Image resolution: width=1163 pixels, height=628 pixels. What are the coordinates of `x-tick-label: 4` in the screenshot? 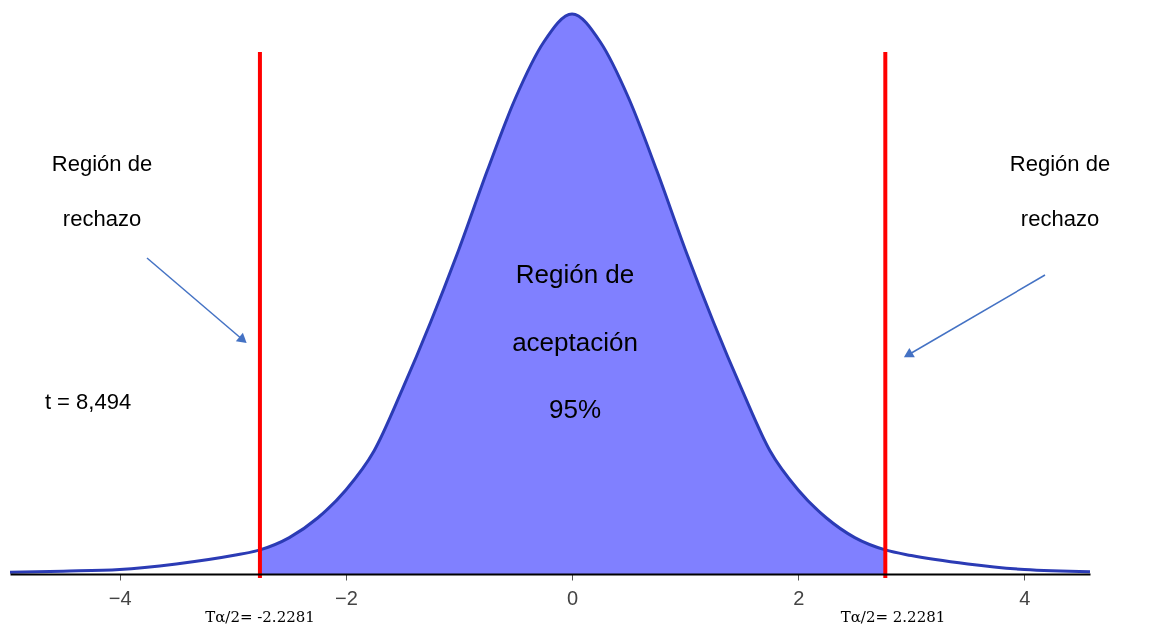 It's located at (1025, 597).